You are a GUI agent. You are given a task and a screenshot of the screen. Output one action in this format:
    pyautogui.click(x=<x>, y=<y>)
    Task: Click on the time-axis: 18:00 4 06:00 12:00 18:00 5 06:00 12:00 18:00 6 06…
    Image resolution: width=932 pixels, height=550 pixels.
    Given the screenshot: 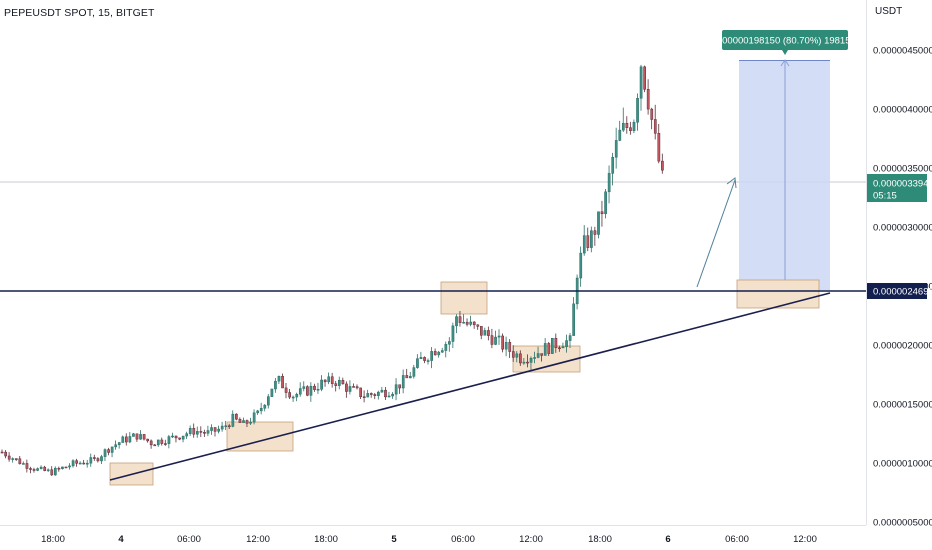 What is the action you would take?
    pyautogui.click(x=429, y=539)
    